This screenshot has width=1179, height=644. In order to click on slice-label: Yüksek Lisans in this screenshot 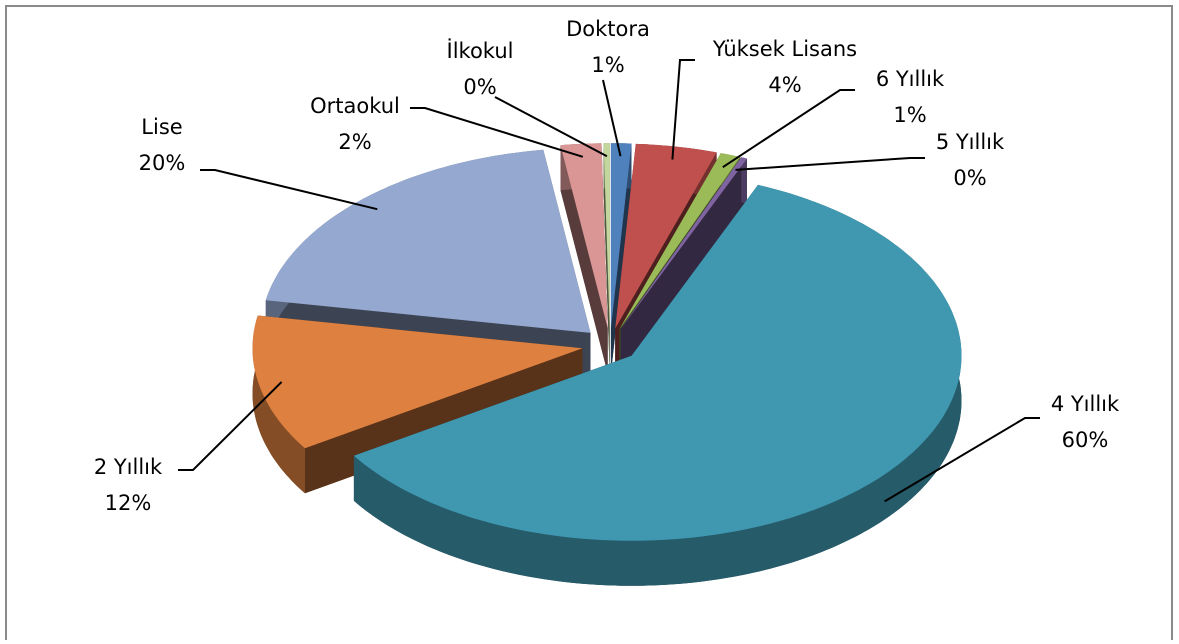, I will do `click(784, 49)`.